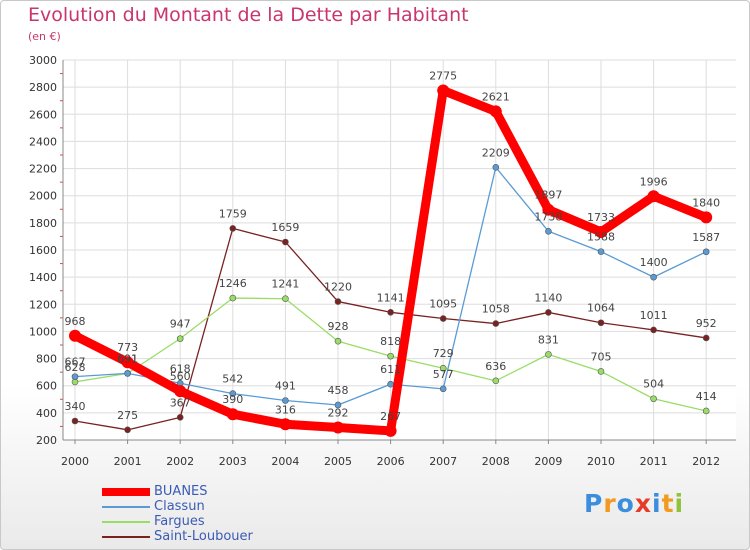 This screenshot has width=750, height=550. I want to click on x-tick-label: 2006, so click(391, 461).